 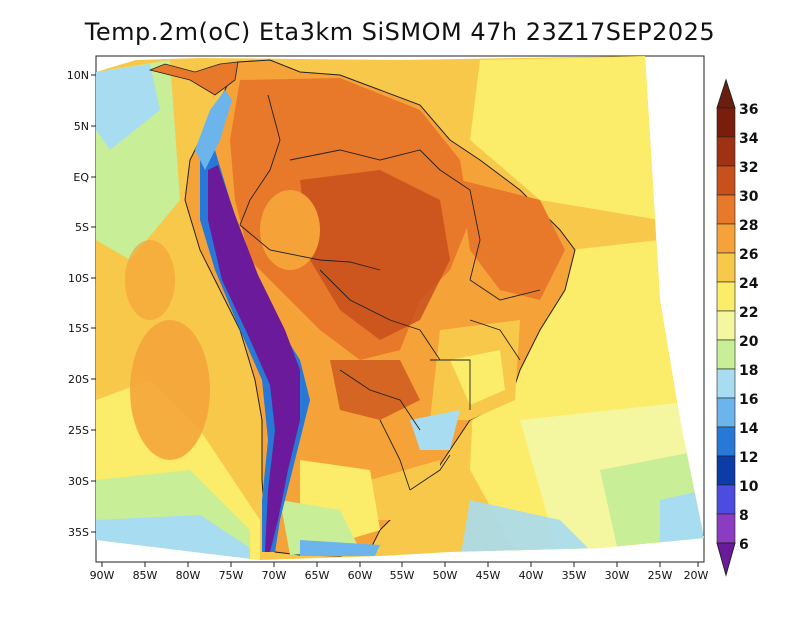 I want to click on lon-label-70w: 70W, so click(x=274, y=575).